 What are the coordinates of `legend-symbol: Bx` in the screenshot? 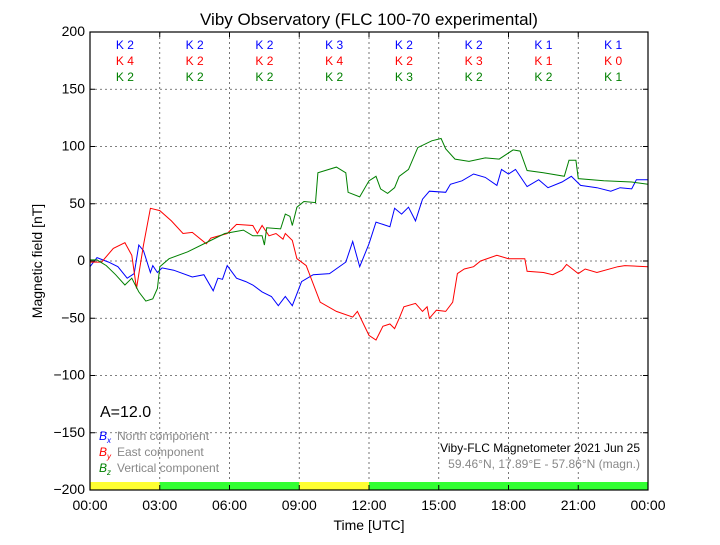 It's located at (105, 437).